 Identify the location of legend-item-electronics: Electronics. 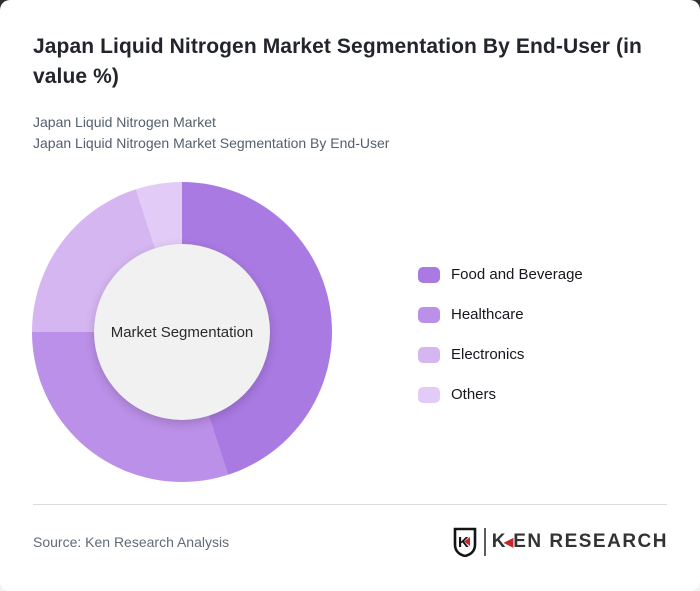
(500, 354).